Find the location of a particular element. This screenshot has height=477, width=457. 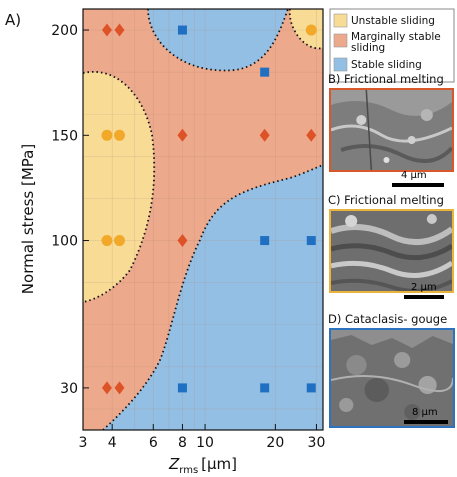

legend-swatch-unstable is located at coordinates (340, 20).